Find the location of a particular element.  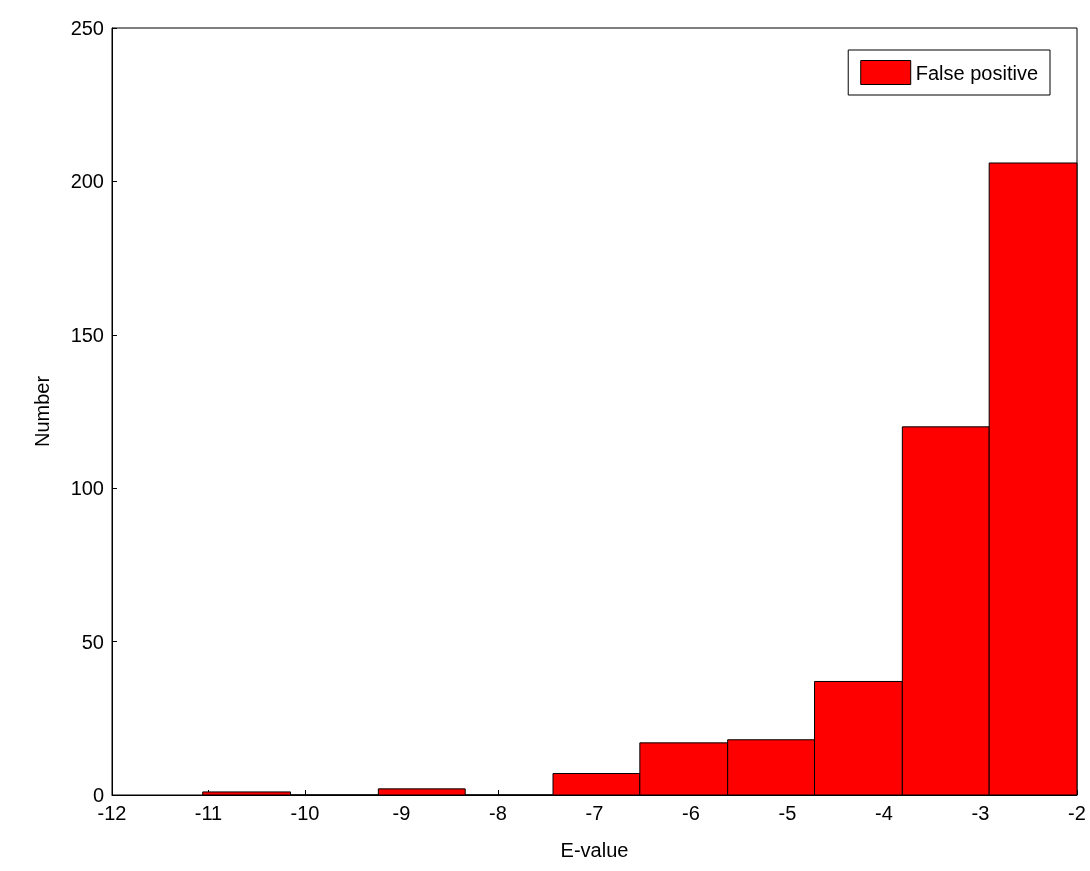

x-tick-label: -8 is located at coordinates (498, 813).